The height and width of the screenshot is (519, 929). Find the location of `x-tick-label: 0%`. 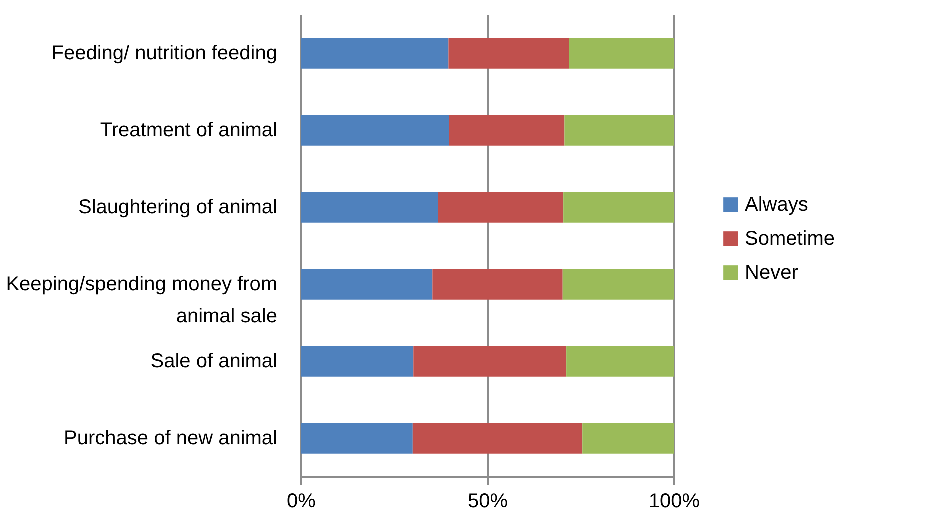

x-tick-label: 0% is located at coordinates (301, 501).